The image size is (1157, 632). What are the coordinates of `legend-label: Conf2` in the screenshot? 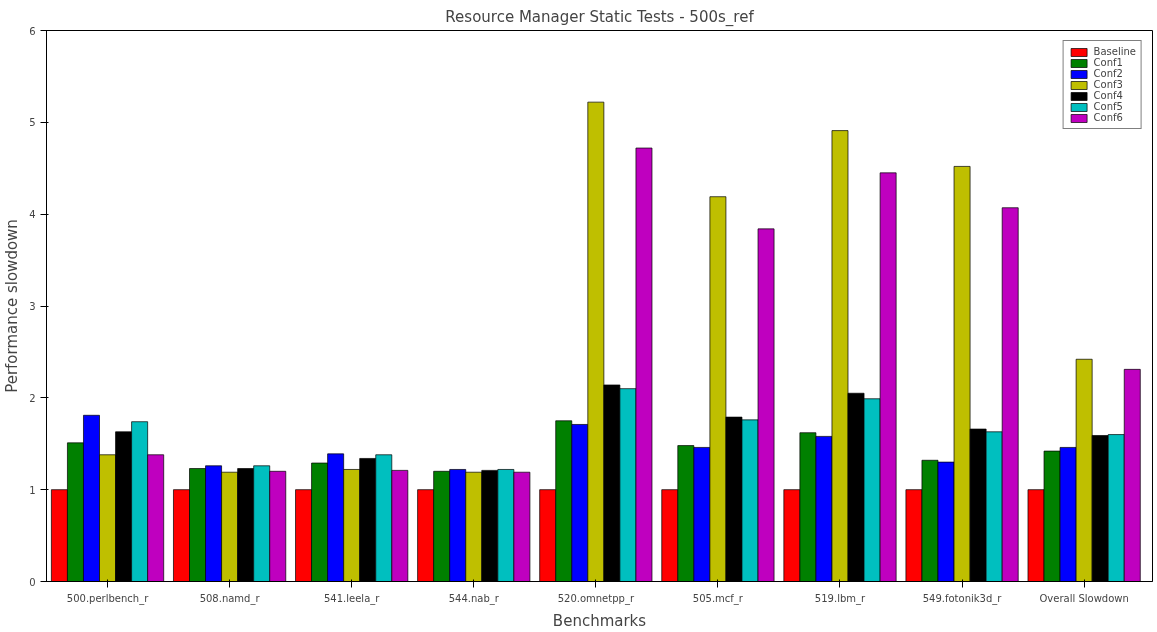 It's located at (1108, 73).